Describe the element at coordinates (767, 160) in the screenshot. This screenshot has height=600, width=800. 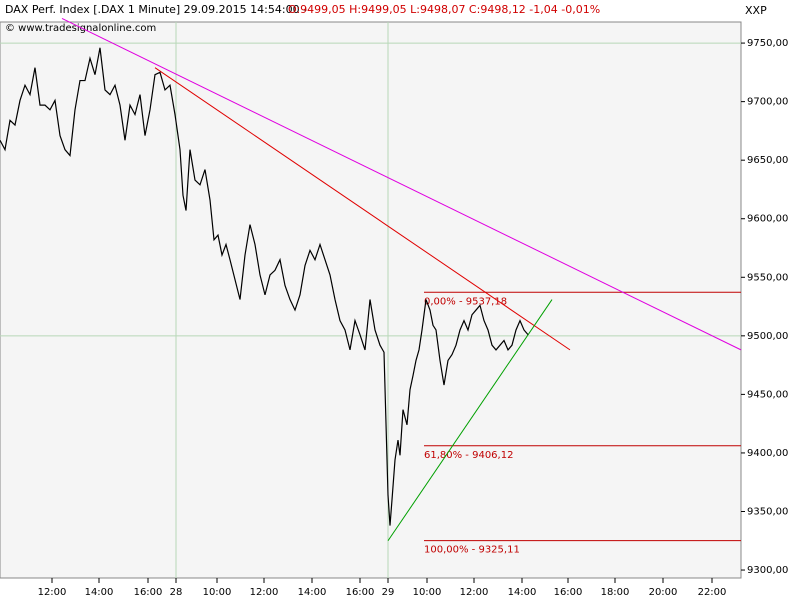
I see `y-tick-label: 9650,00` at that location.